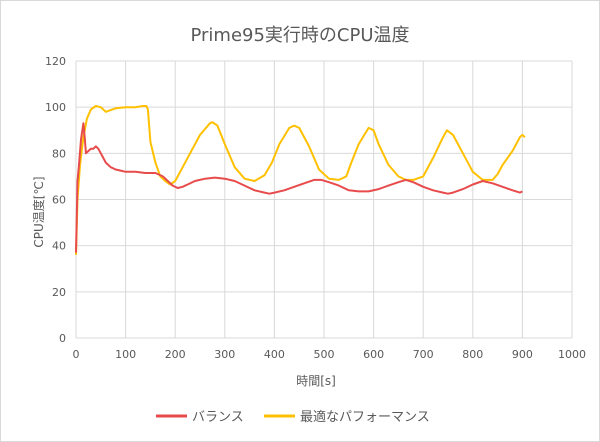  What do you see at coordinates (125, 354) in the screenshot?
I see `x-tick-label: 100` at bounding box center [125, 354].